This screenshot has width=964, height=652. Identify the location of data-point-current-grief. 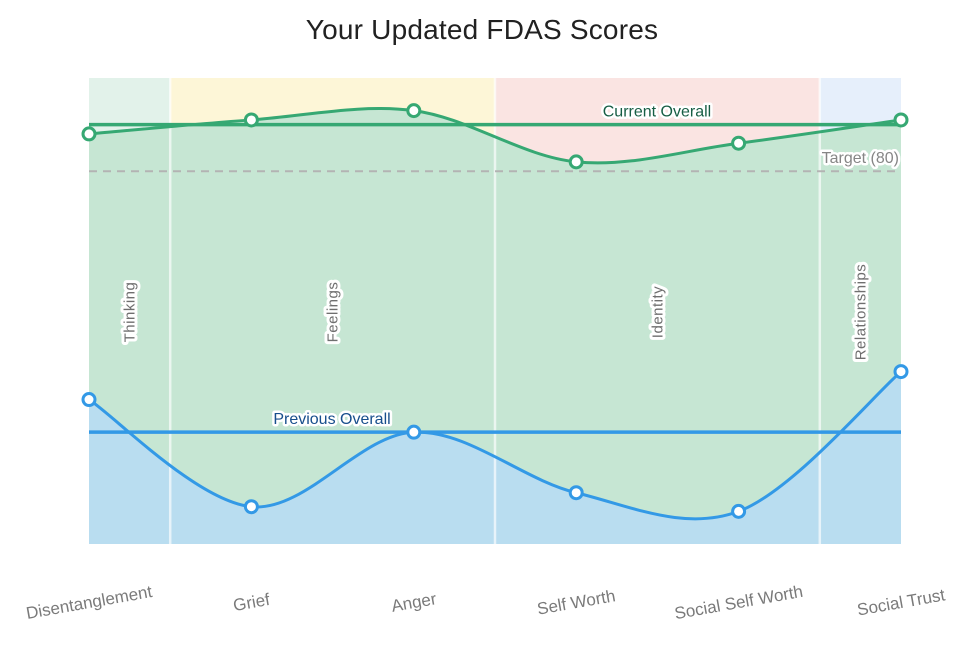
(251, 120).